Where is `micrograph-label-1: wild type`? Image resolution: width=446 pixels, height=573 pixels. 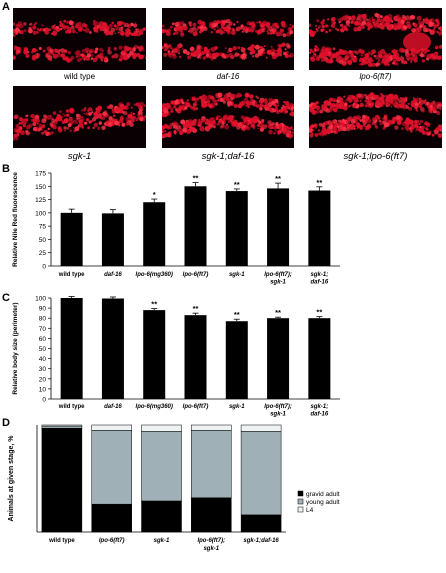
micrograph-label-1: wild type is located at coordinates (79, 76).